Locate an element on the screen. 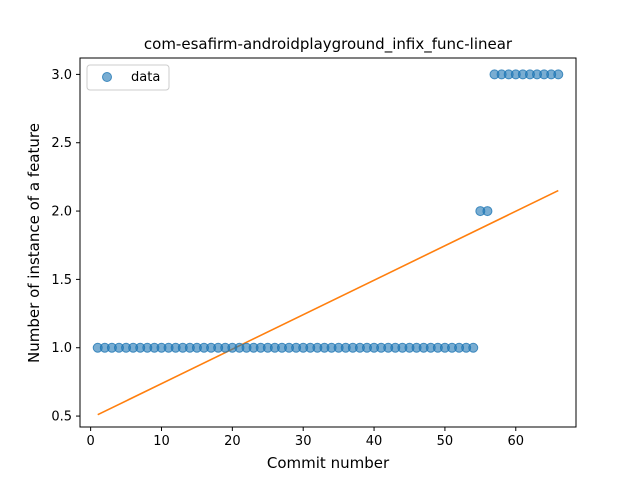 This screenshot has width=640, height=480. y-axis: 0.5 1.0 1.5 2.0 2.5 3.0 is located at coordinates (65, 246).